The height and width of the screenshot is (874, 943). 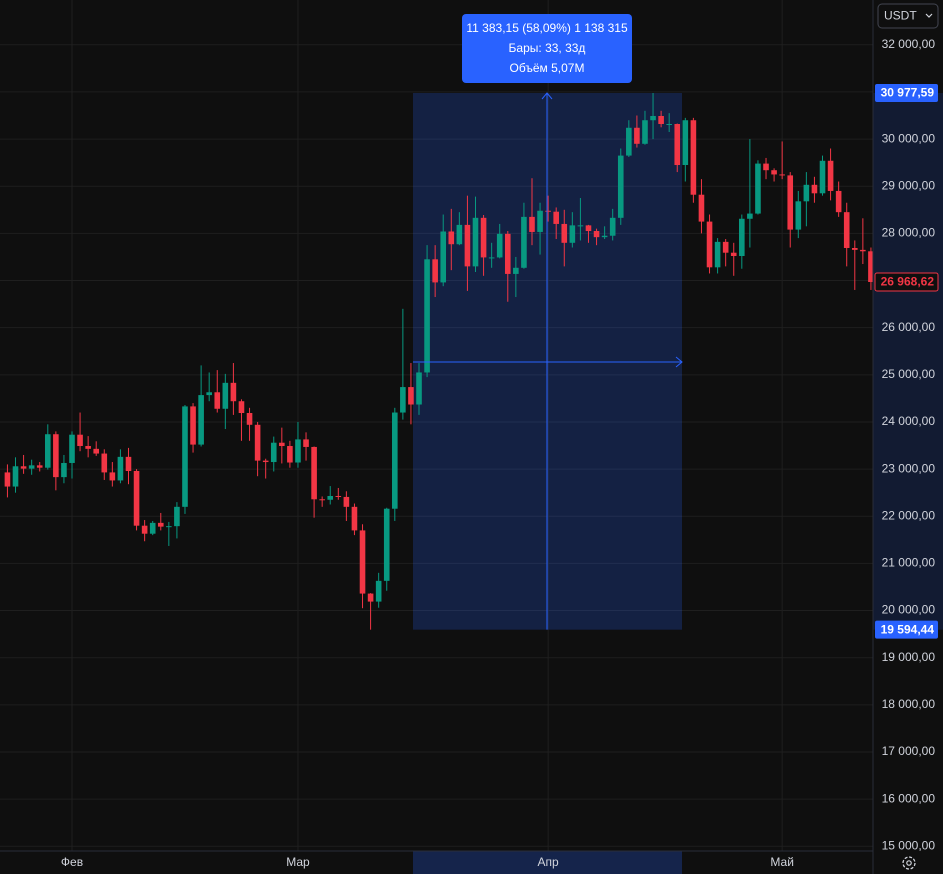 What do you see at coordinates (909, 185) in the screenshot?
I see `y-tick-label: 29 000,00` at bounding box center [909, 185].